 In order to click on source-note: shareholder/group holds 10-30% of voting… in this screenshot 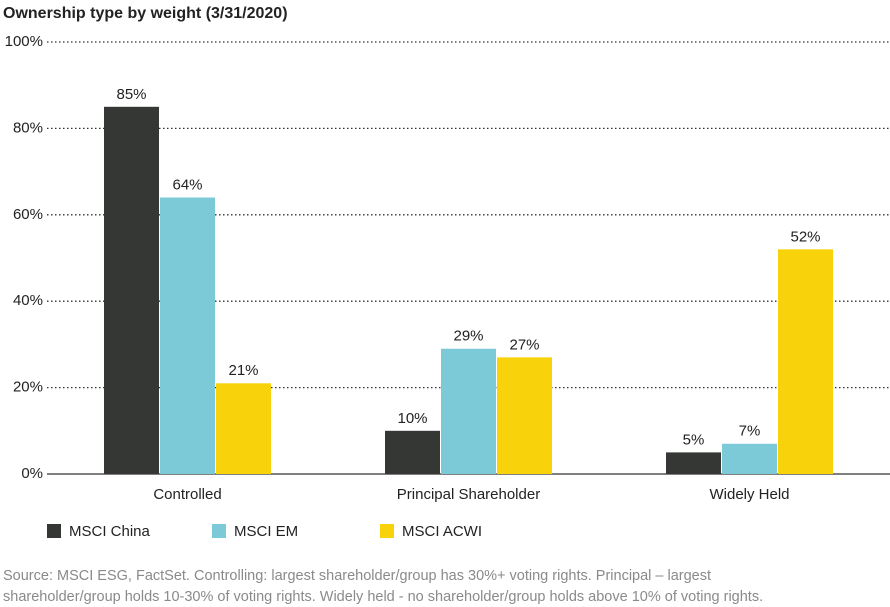, I will do `click(383, 597)`.